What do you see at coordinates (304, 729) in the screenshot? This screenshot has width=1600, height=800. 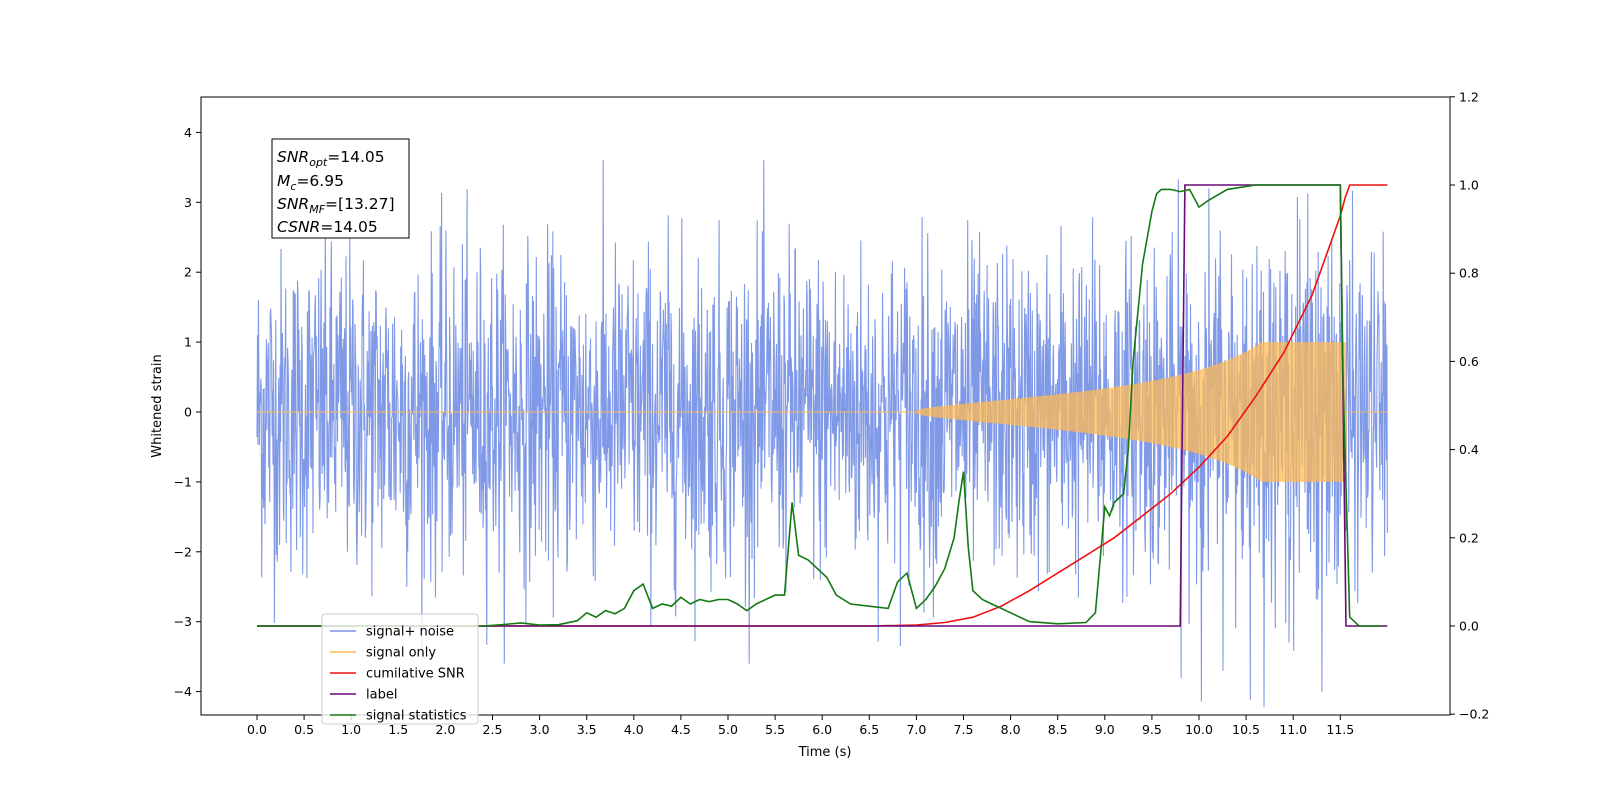 I see `x-tick-label: 0.5` at bounding box center [304, 729].